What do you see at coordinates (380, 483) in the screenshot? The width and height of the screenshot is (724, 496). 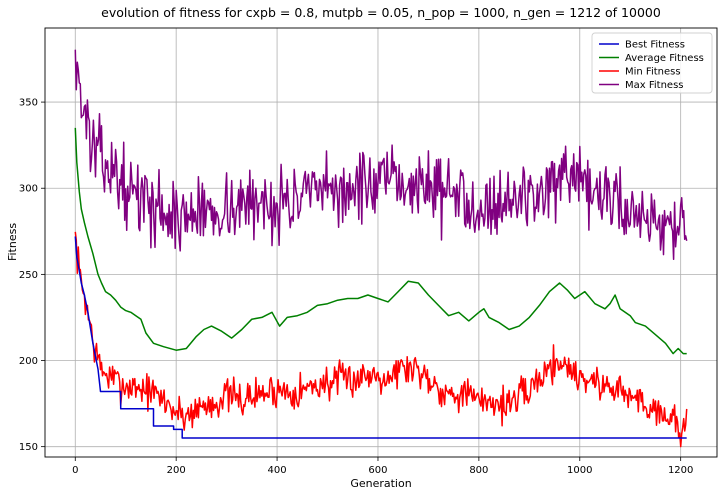 I see `x-axis-label: Generation` at bounding box center [380, 483].